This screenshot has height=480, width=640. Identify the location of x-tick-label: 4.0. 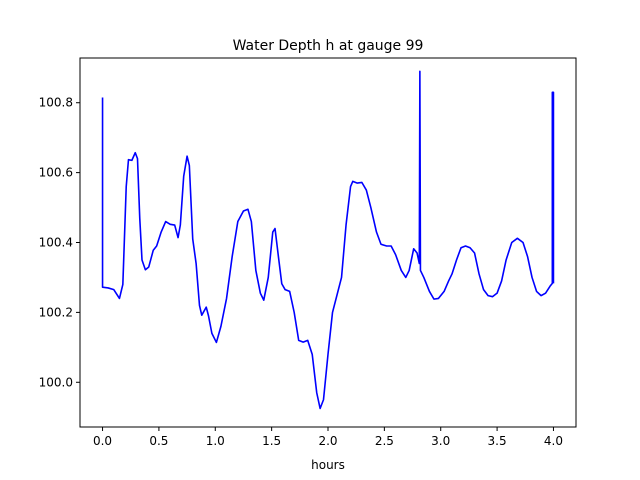
(553, 441).